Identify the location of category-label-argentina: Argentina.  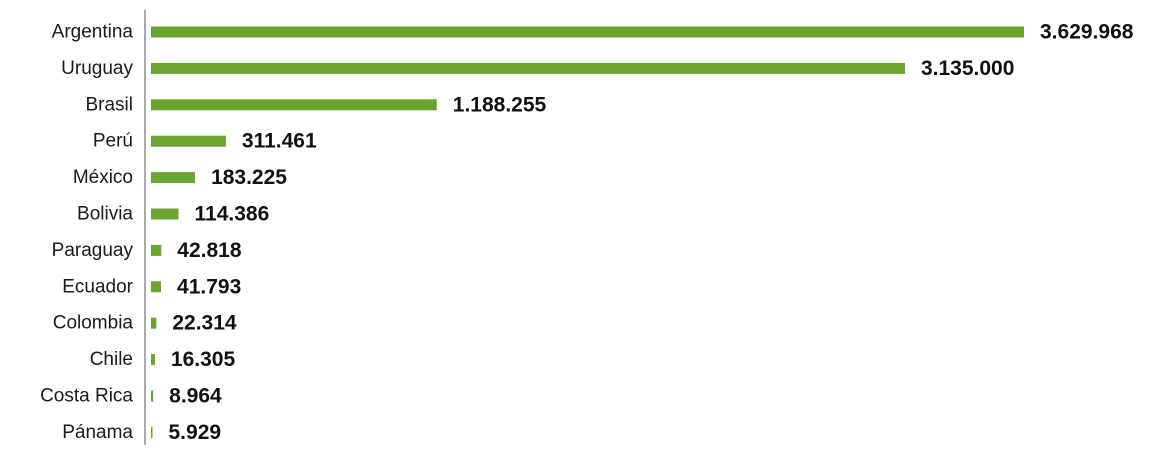
(93, 32).